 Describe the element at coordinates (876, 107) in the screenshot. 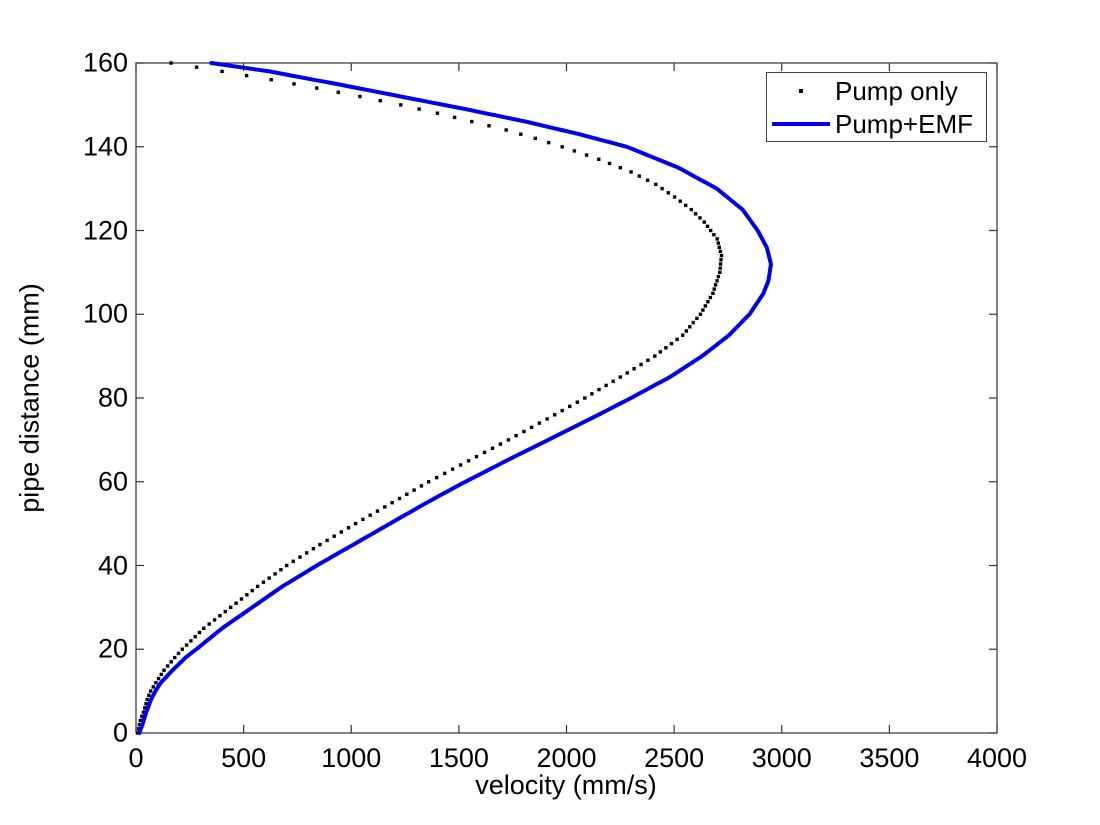

I see `legend: Pump only Pump+EMF` at that location.